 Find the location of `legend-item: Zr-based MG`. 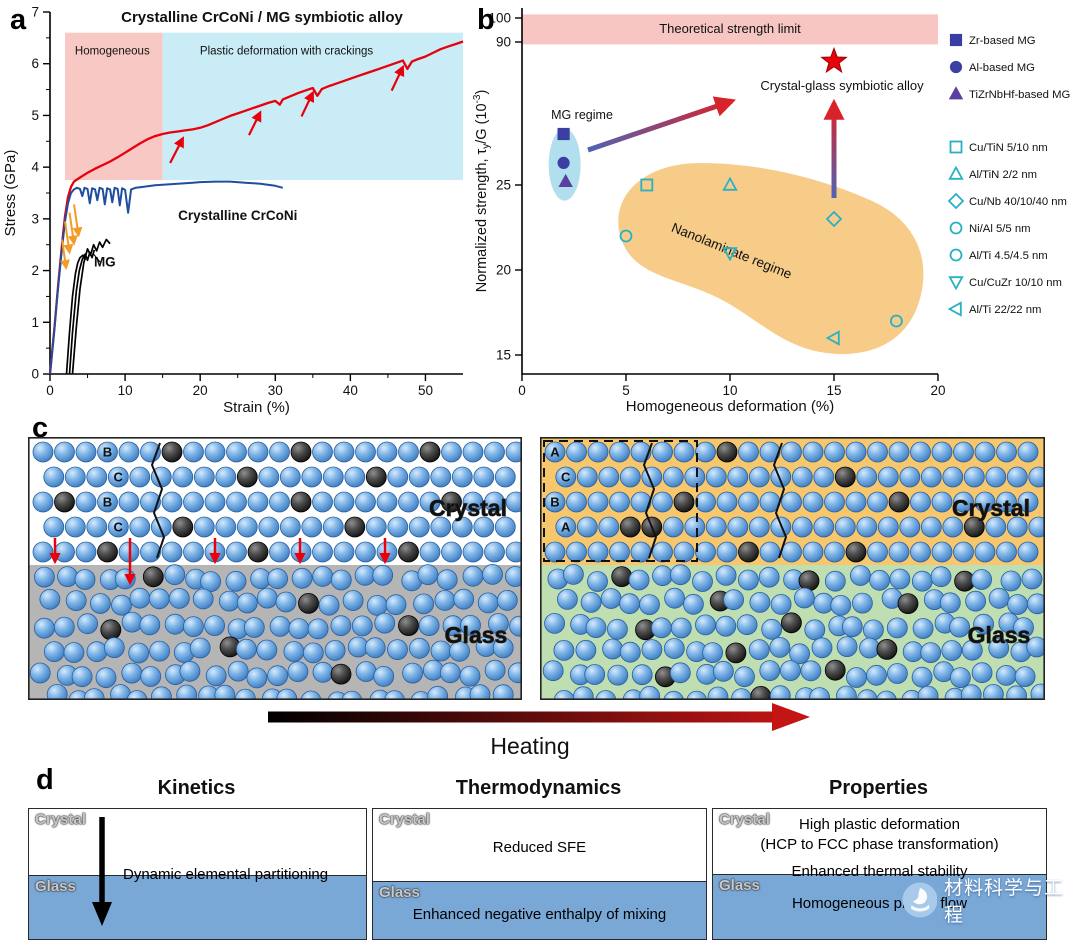

legend-item: Zr-based MG is located at coordinates (992, 40).